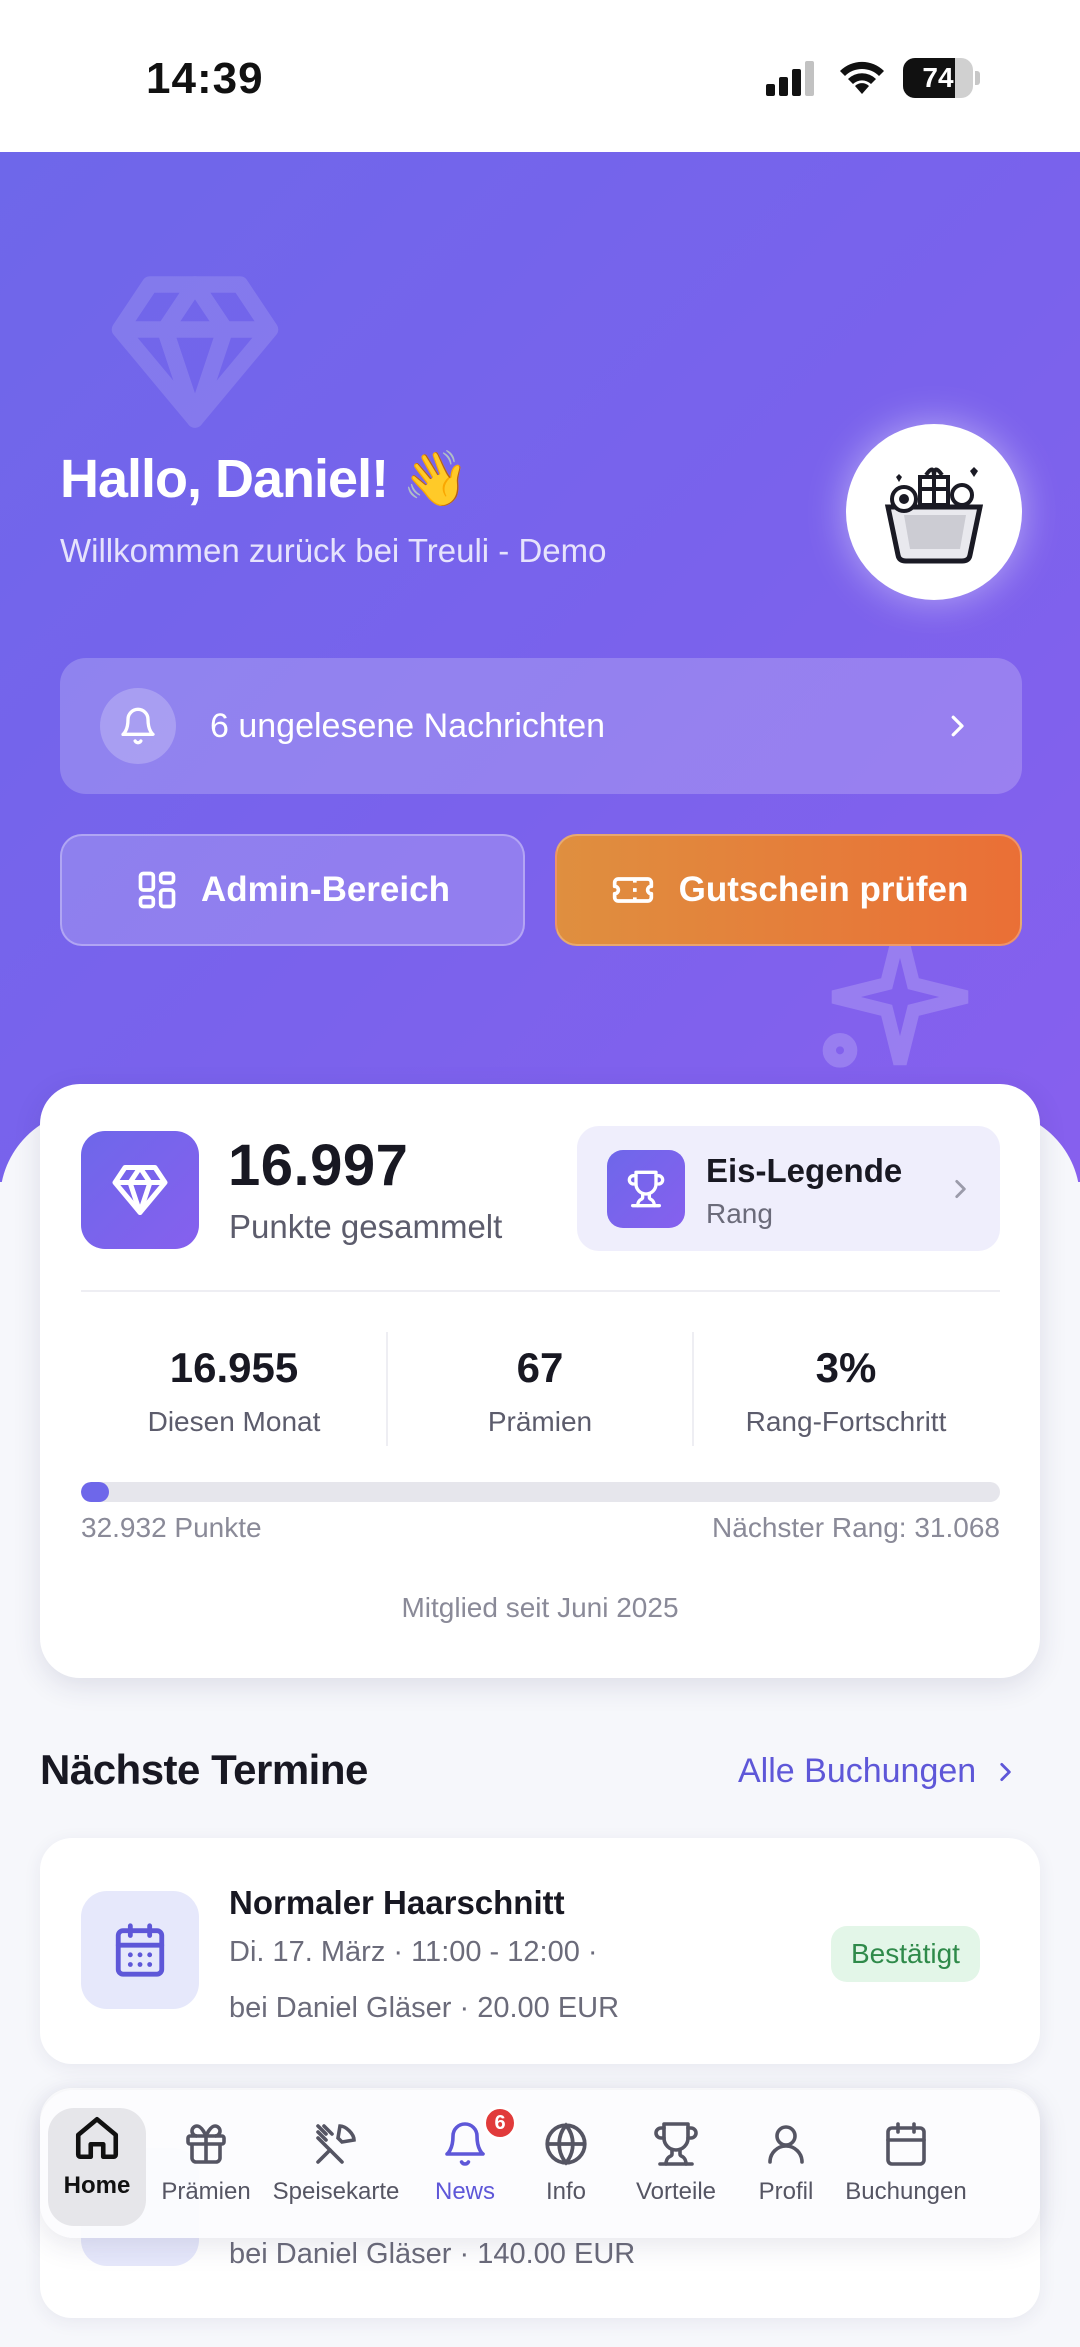 The image size is (1080, 2347). I want to click on stat-this-month: 16.955 Diesen Monat, so click(234, 1376).